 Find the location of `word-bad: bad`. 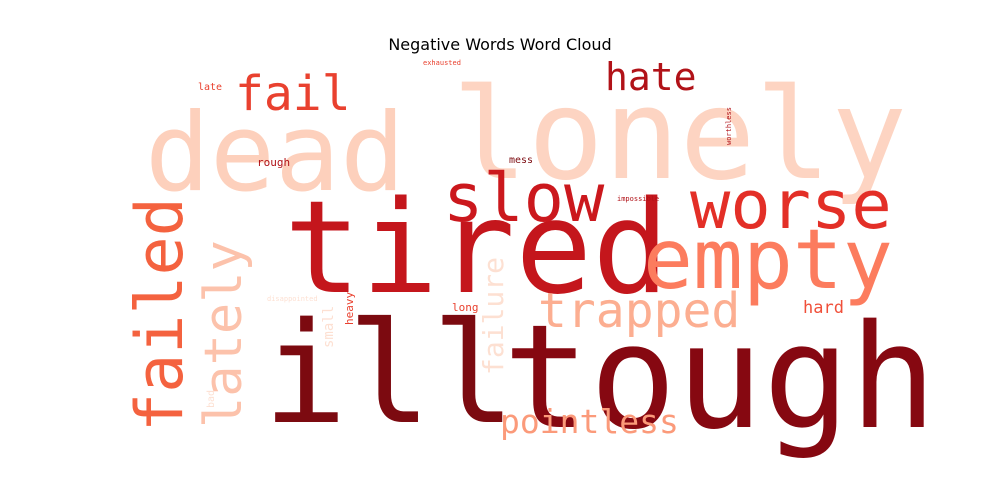

word-bad: bad is located at coordinates (211, 398).